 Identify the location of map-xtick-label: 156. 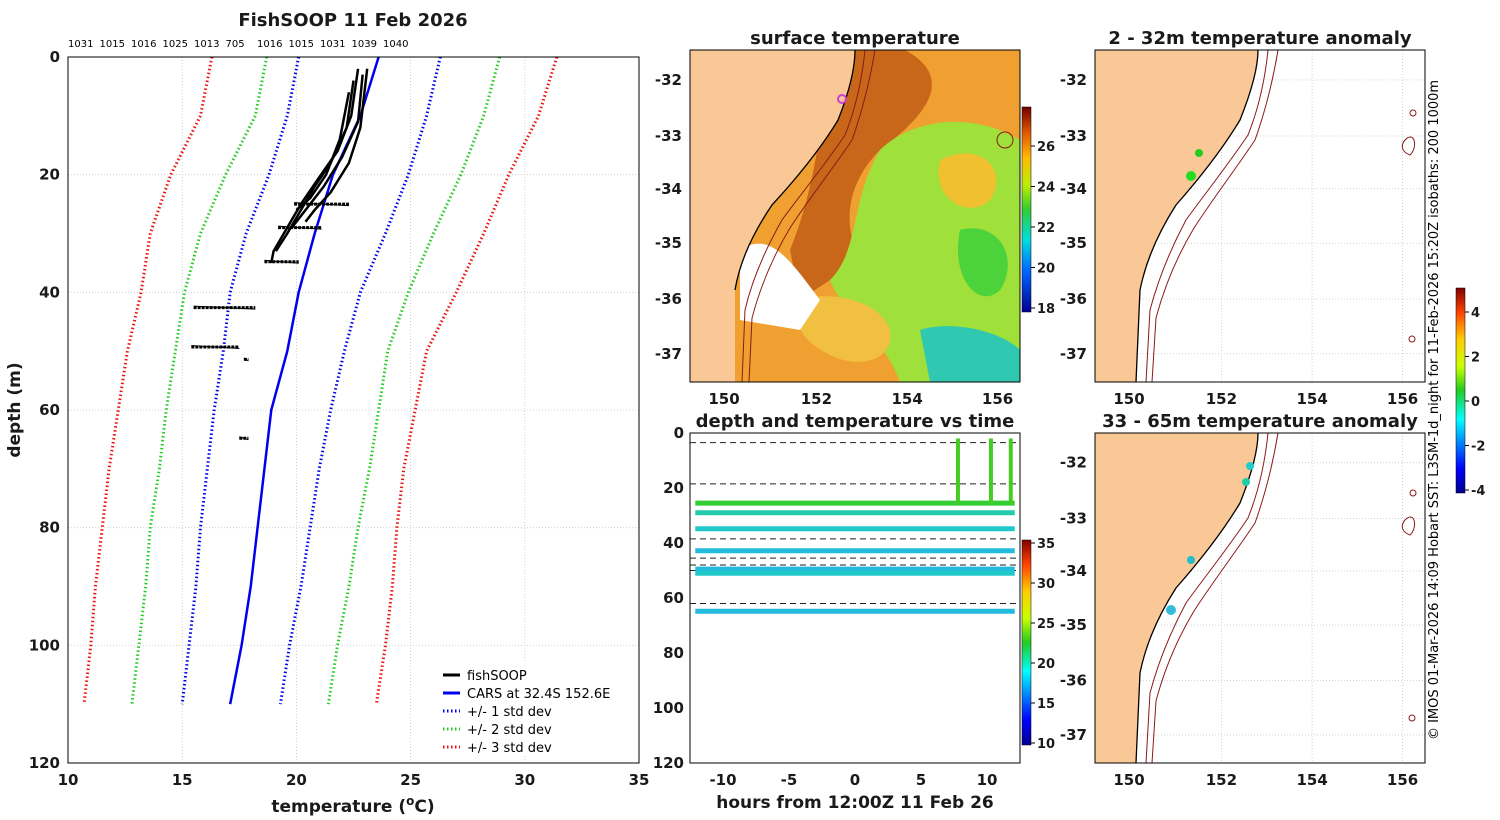
(1402, 399).